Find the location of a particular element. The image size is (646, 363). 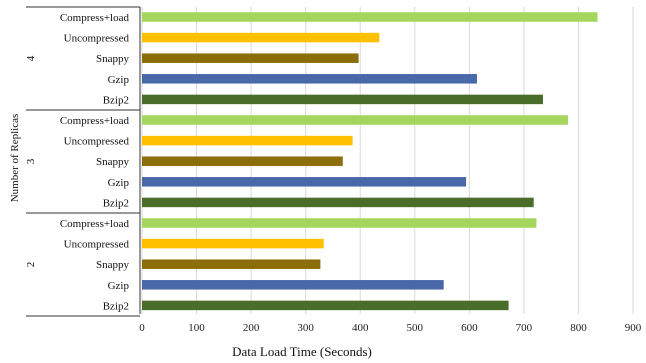

x-tick-label: 800 is located at coordinates (578, 328).